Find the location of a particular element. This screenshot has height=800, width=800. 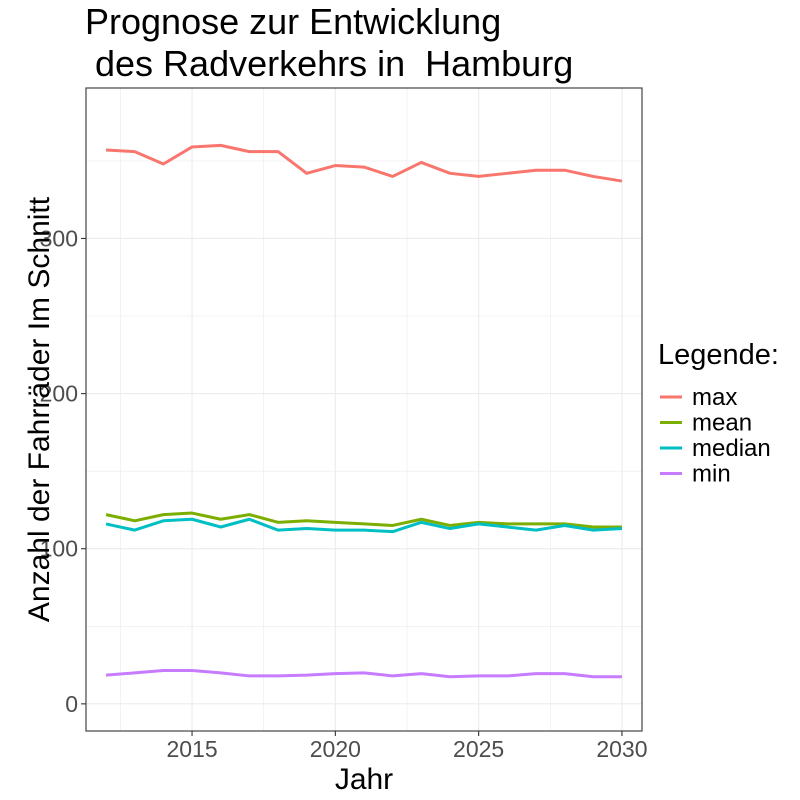

x-tick-label: 2015 is located at coordinates (191, 749).